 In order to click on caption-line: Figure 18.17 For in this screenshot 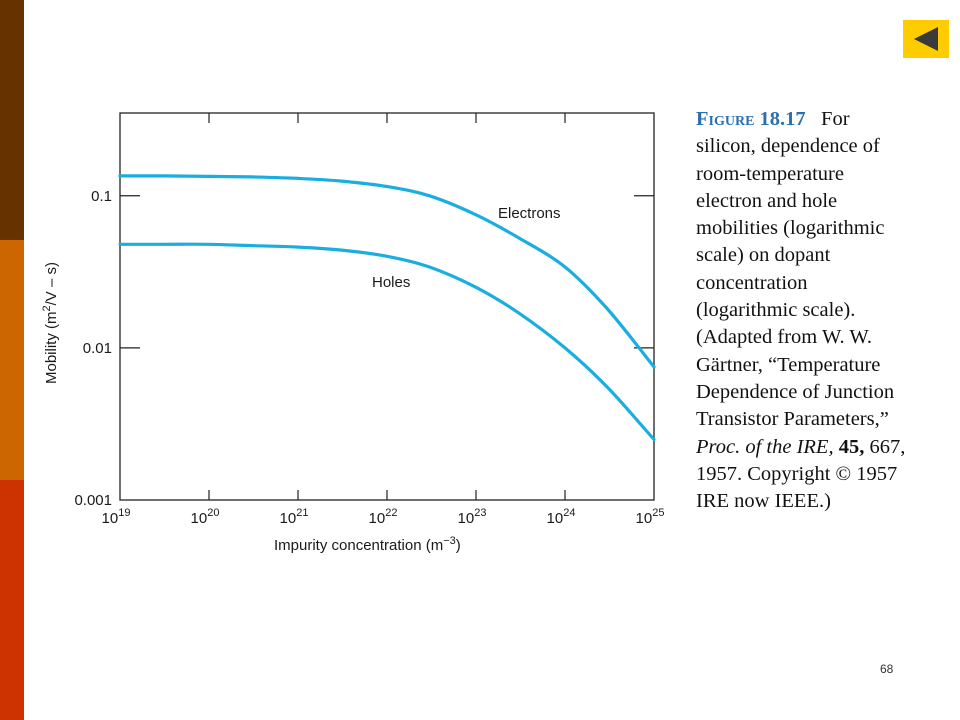, I will do `click(827, 119)`.